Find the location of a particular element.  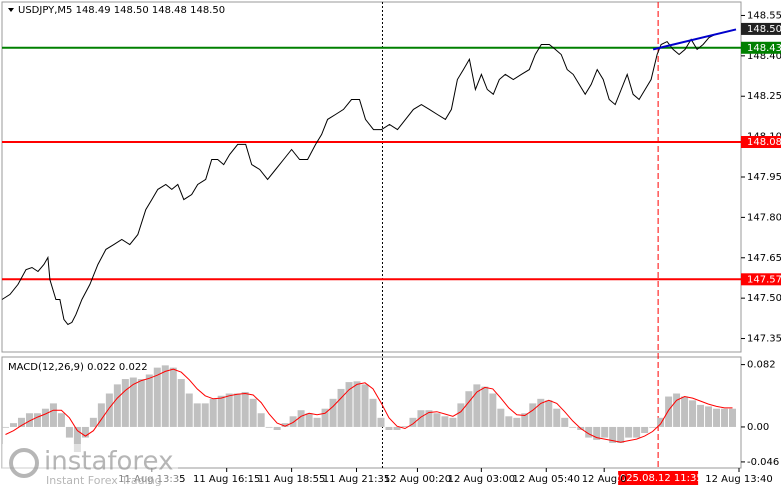

watermark-tagline: Instant Forex Trading is located at coordinates (104, 480).